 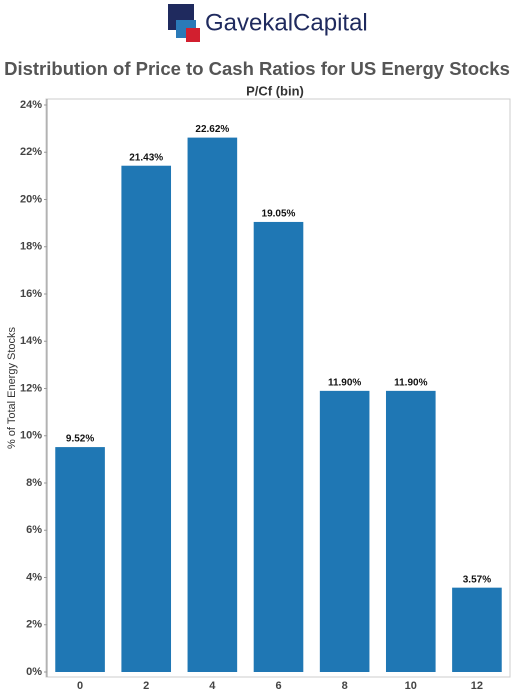 What do you see at coordinates (146, 157) in the screenshot?
I see `value-label: 21.43%` at bounding box center [146, 157].